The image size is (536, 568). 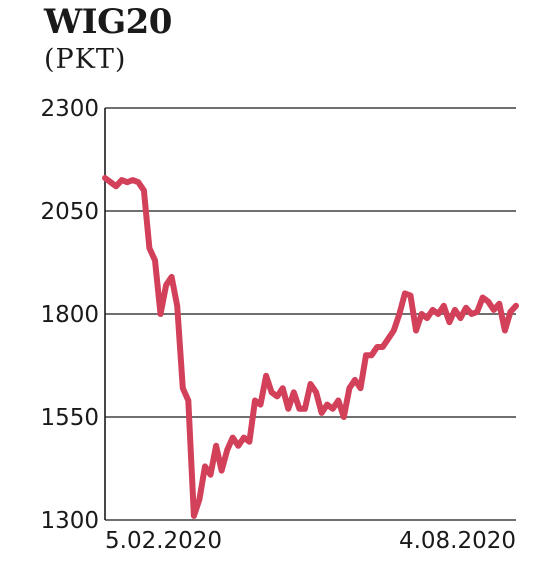 What do you see at coordinates (69, 521) in the screenshot?
I see `y-tick-label: 1300` at bounding box center [69, 521].